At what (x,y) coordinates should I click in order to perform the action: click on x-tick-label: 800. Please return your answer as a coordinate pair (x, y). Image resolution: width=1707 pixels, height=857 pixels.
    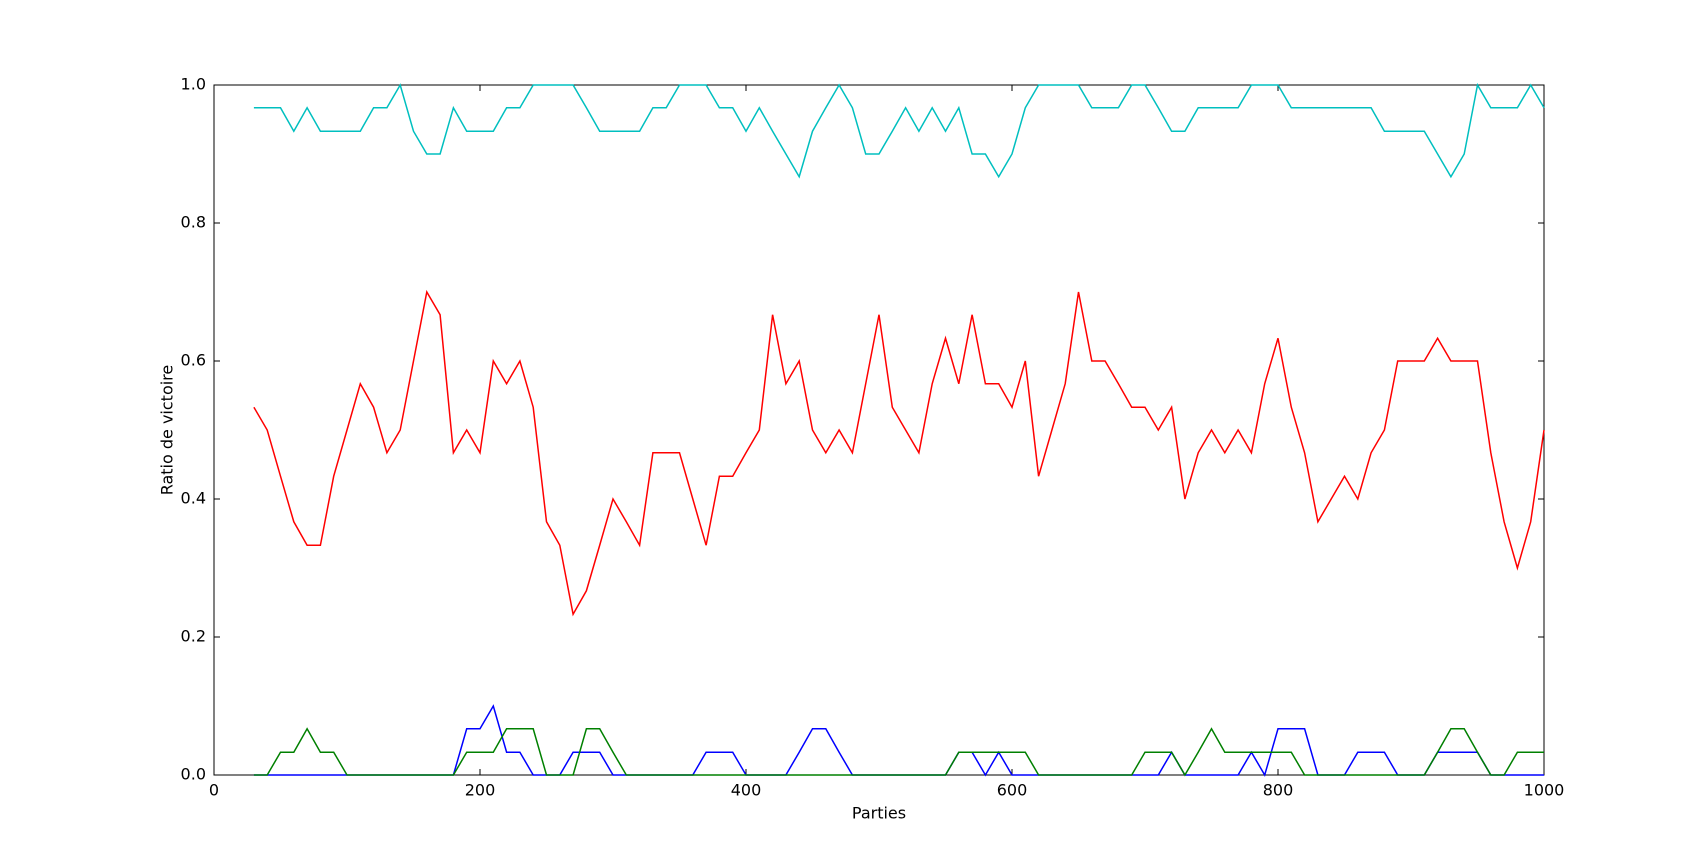
    Looking at the image, I should click on (1278, 790).